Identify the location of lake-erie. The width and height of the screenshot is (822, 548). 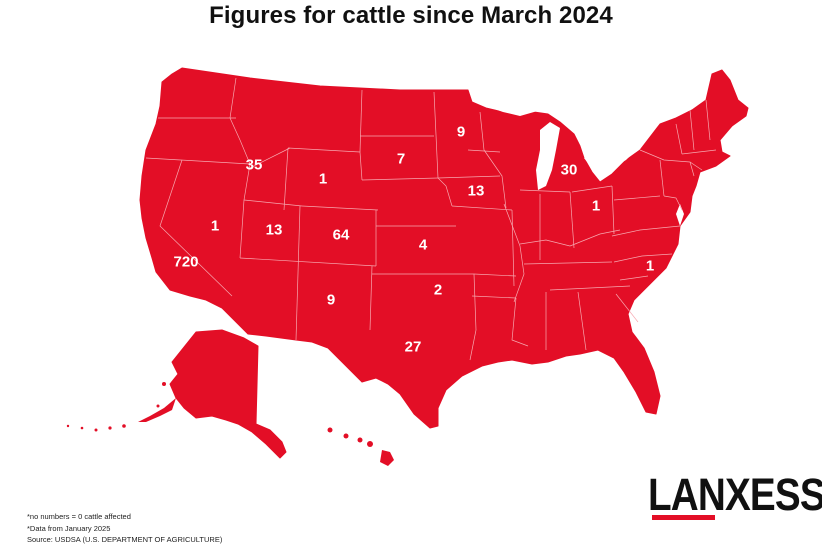
(610, 161).